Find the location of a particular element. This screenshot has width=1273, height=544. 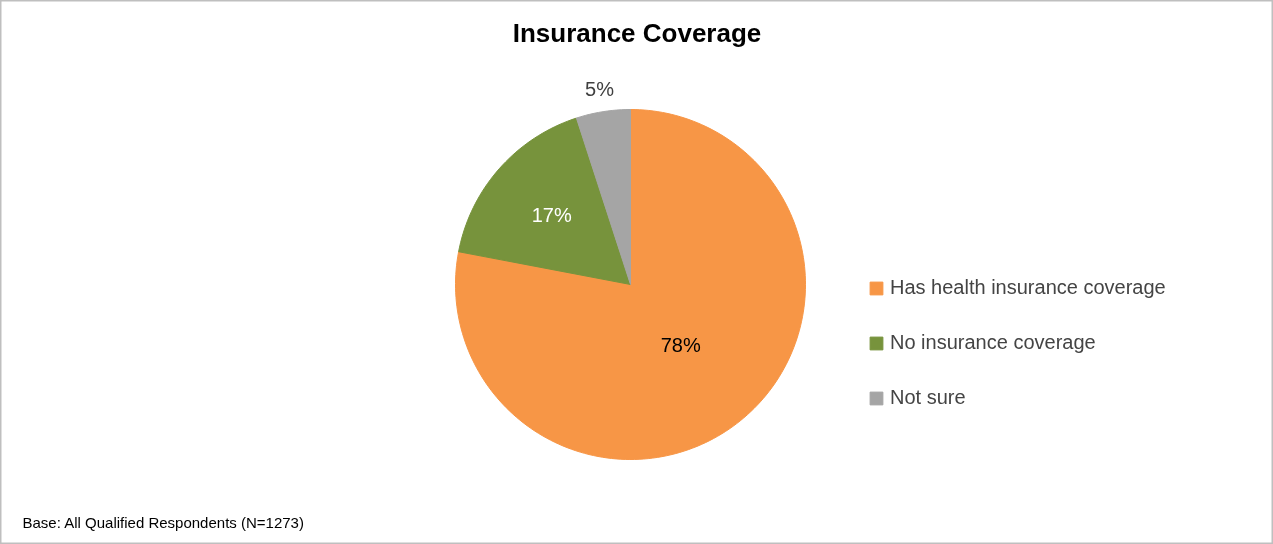

legend-label: Has health insurance coverage is located at coordinates (1028, 287).